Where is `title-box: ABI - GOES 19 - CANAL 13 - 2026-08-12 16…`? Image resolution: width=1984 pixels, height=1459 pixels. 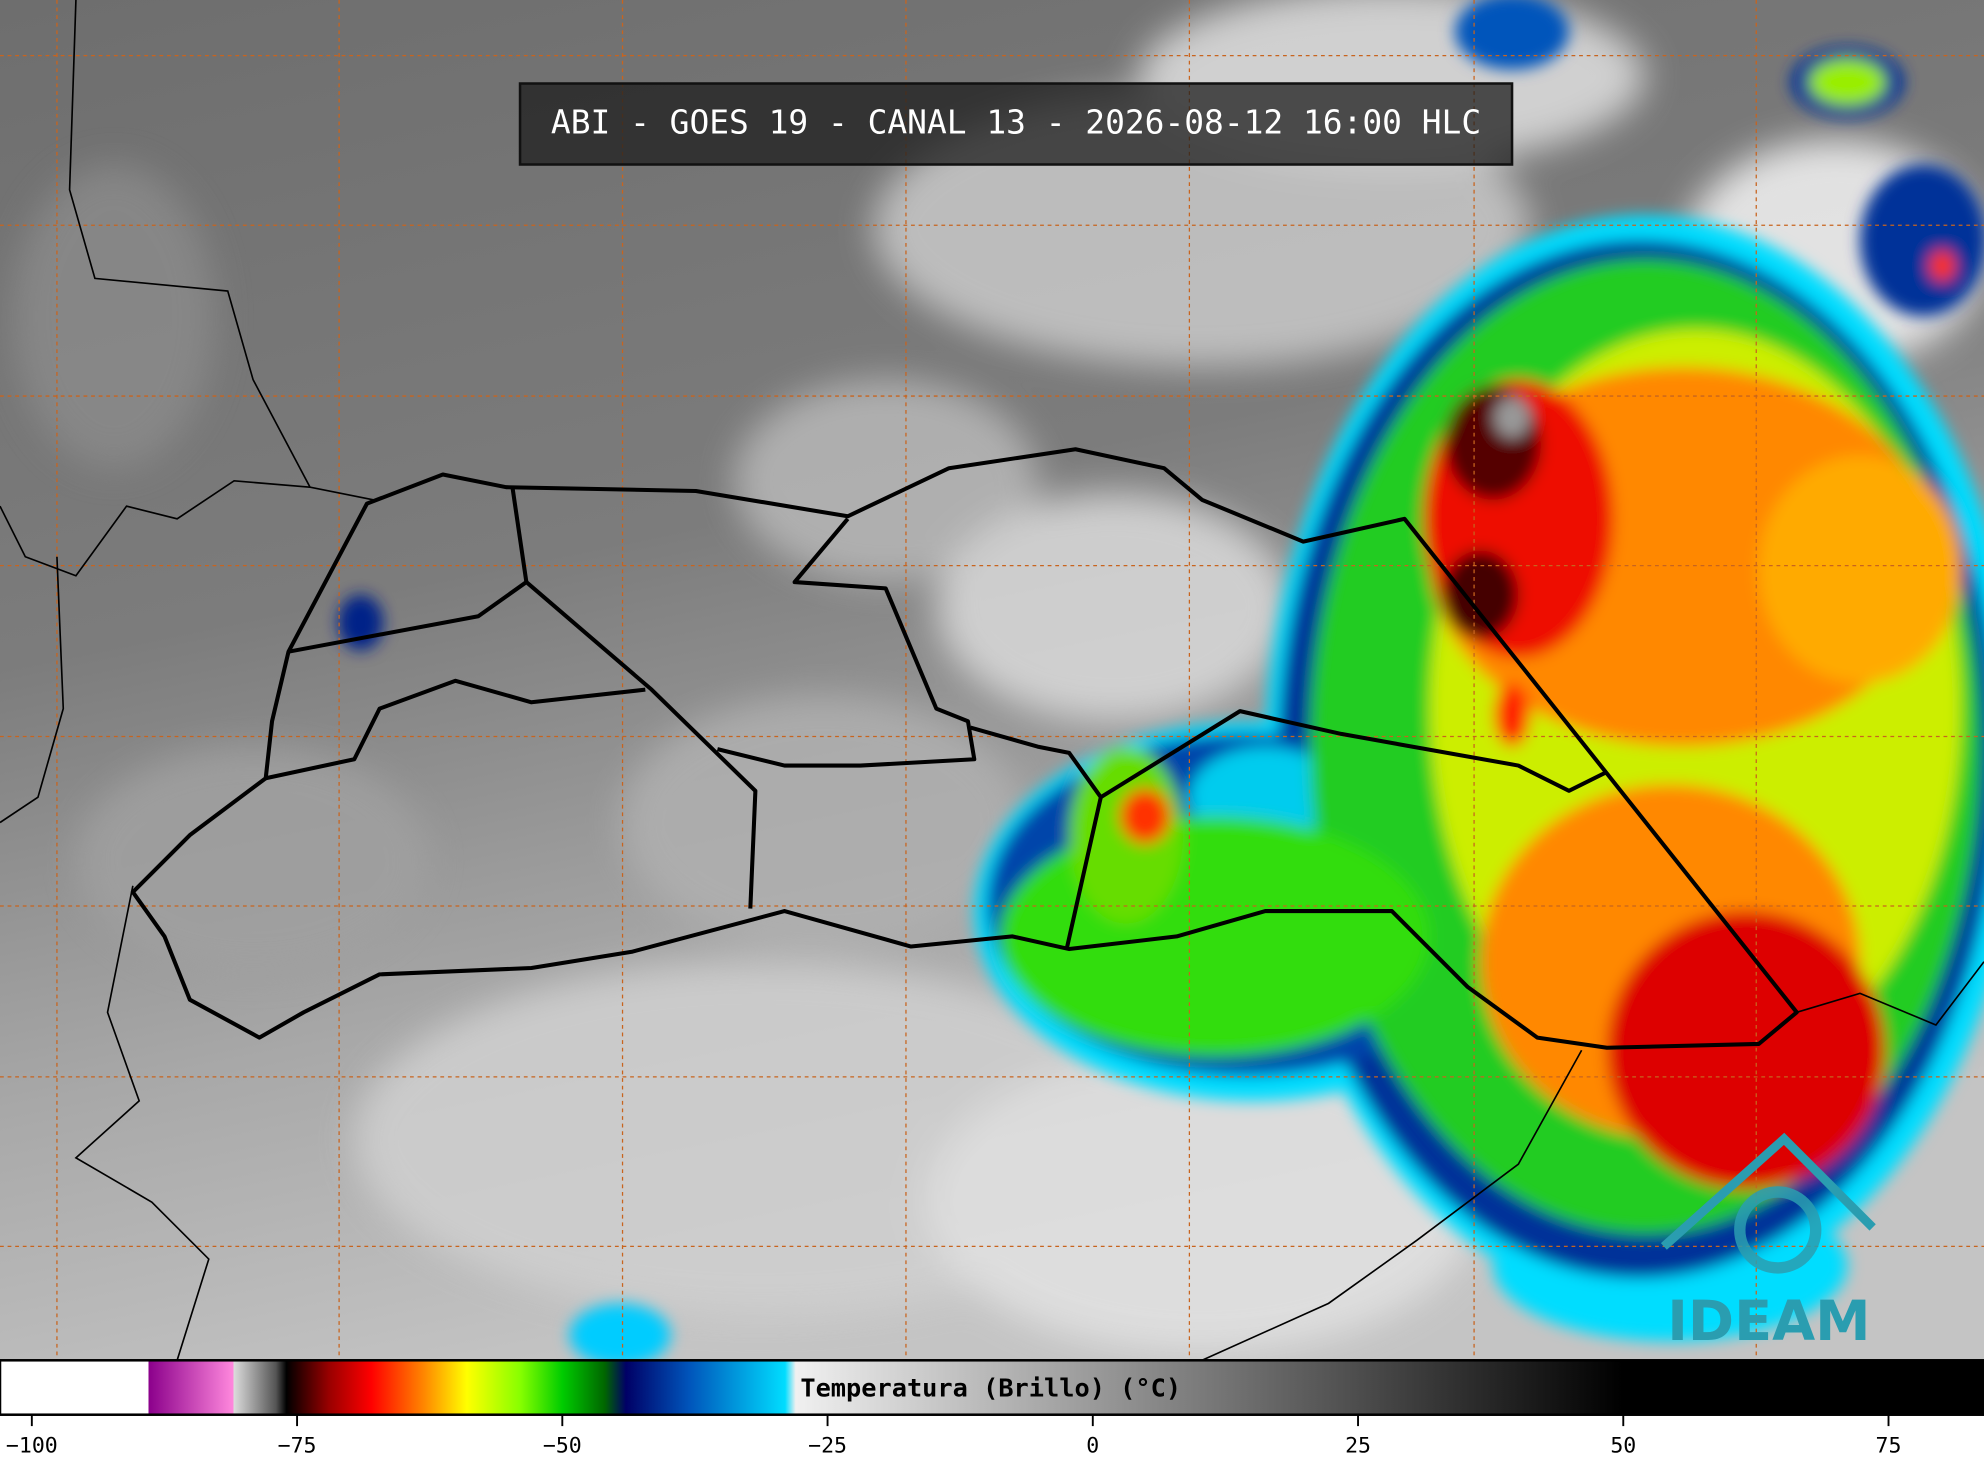
title-box: ABI - GOES 19 - CANAL 13 - 2026-08-12 16… is located at coordinates (1016, 124).